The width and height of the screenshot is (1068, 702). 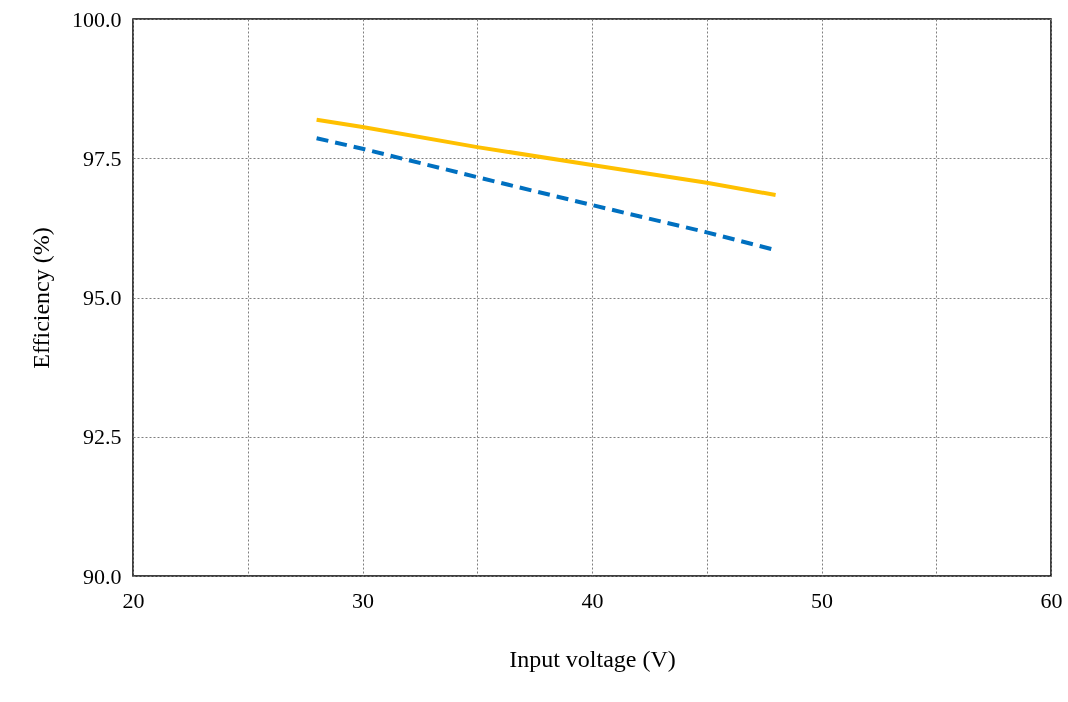 I want to click on x-tick-label: 30, so click(x=363, y=600).